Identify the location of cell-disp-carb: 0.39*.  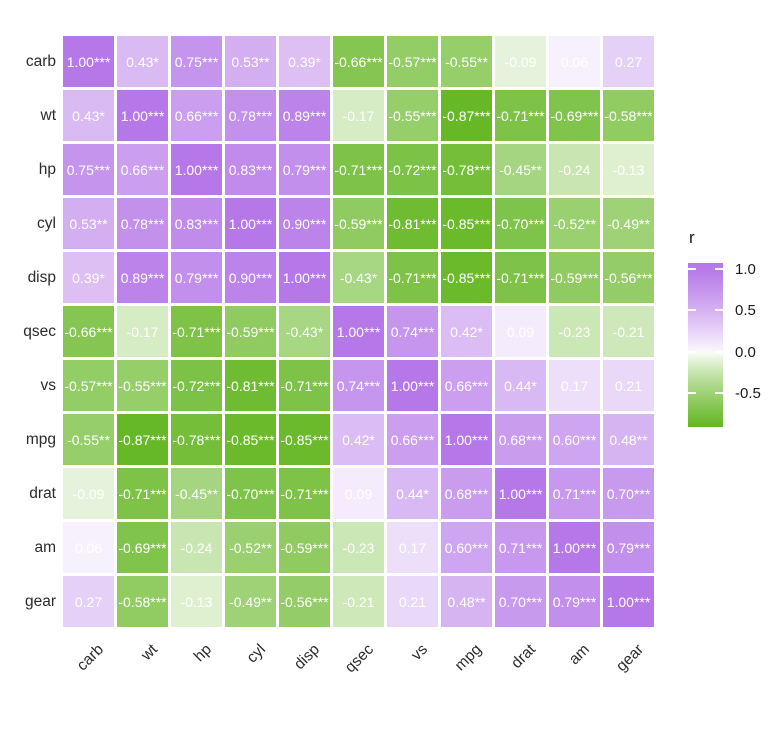
(88, 277).